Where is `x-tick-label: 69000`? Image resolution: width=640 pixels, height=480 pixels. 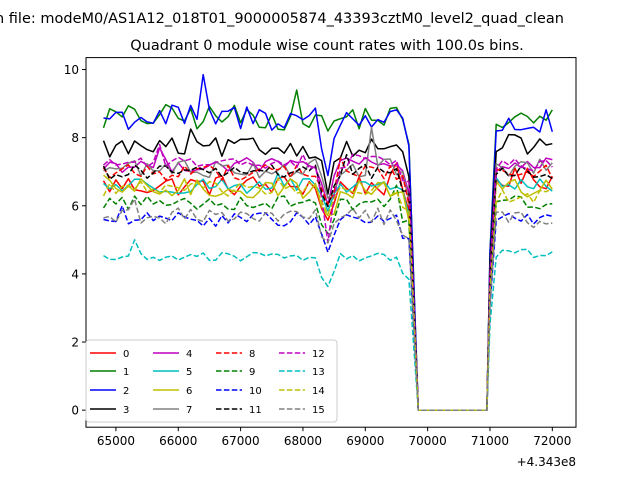 x-tick-label: 69000 is located at coordinates (365, 441).